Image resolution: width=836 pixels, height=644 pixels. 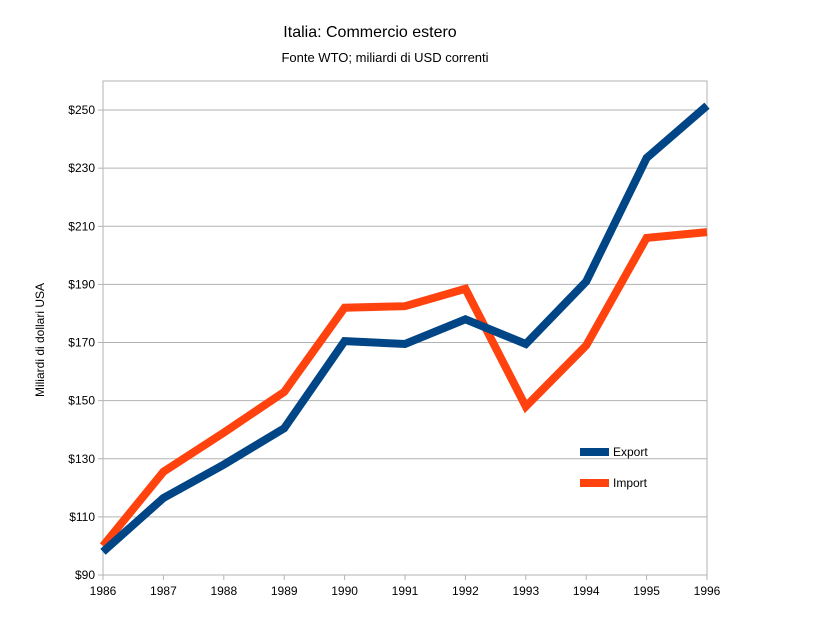 What do you see at coordinates (81, 226) in the screenshot?
I see `y-tick-label: $210` at bounding box center [81, 226].